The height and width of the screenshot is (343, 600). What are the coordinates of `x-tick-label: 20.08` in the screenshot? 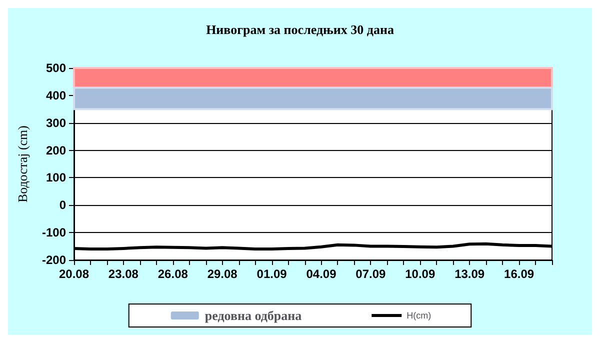 It's located at (74, 274).